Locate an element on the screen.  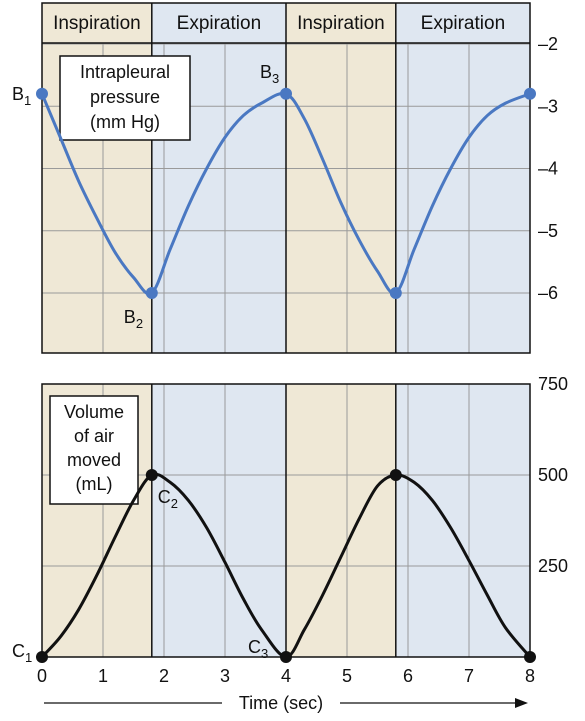
legend-line: Volume is located at coordinates (94, 412).